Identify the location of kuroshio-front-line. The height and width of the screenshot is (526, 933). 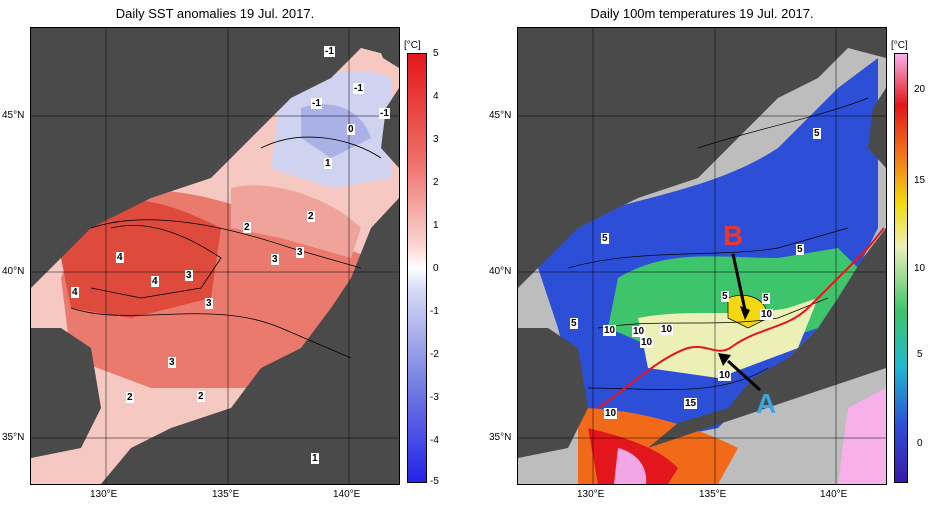
(741, 318).